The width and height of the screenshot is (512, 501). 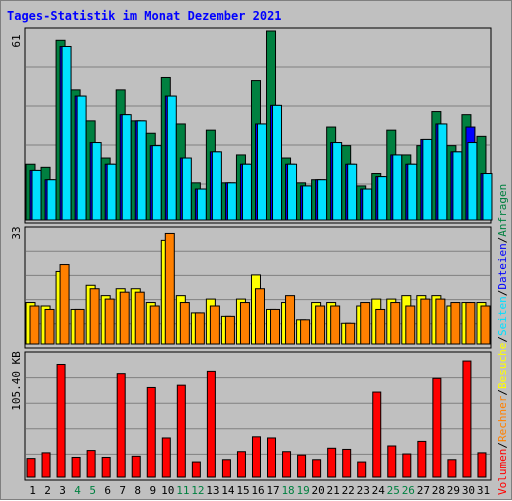 What do you see at coordinates (363, 490) in the screenshot?
I see `x-tick-label-day-23: 23` at bounding box center [363, 490].